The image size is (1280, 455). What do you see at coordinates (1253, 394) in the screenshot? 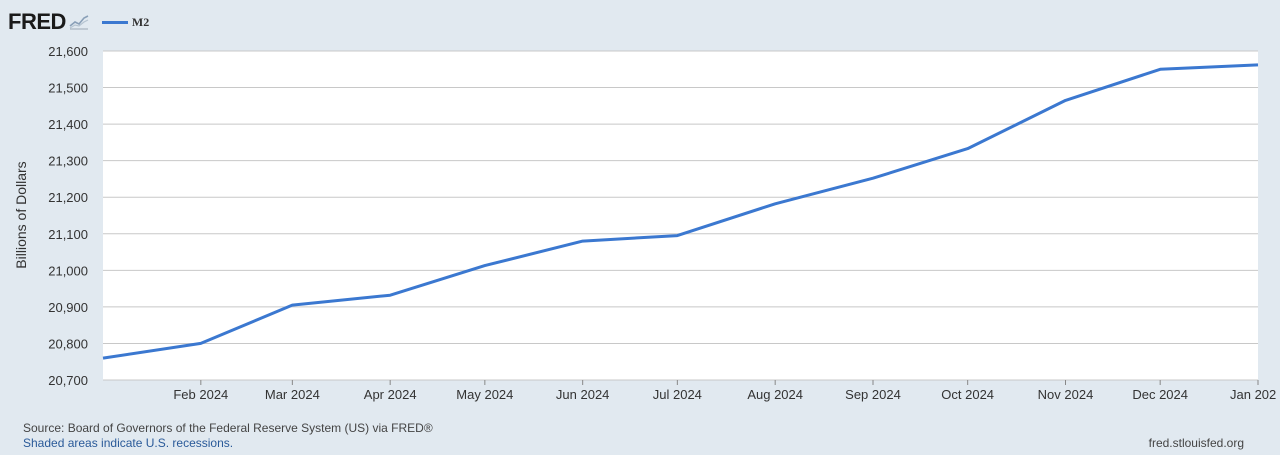
I see `x-tick-label: Jan 202` at bounding box center [1253, 394].